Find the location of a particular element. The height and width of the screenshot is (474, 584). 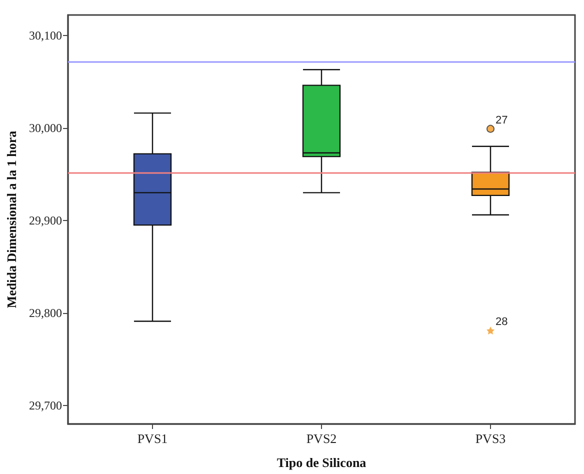

x-tick-label: PVS2 is located at coordinates (321, 438).